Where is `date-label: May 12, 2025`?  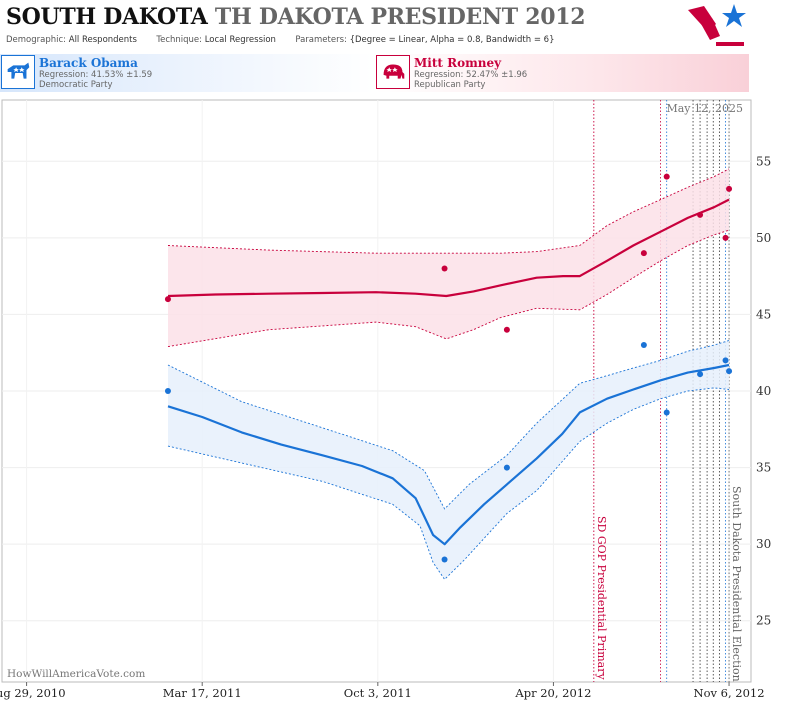 date-label: May 12, 2025 is located at coordinates (704, 108).